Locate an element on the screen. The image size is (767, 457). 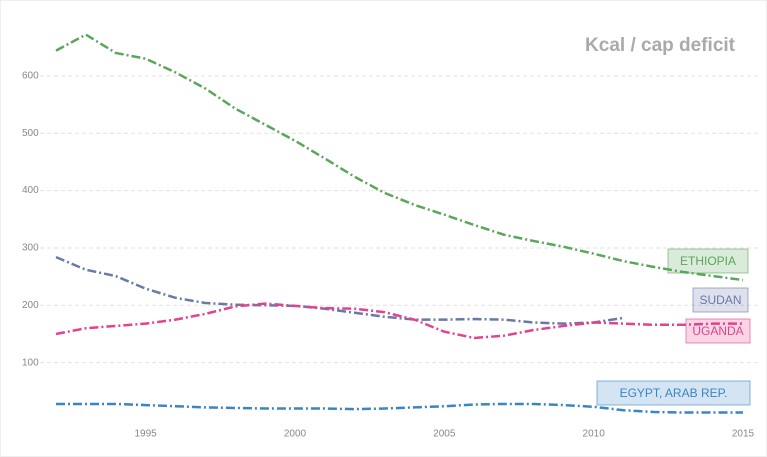
legend-item: UGANDA is located at coordinates (718, 331).